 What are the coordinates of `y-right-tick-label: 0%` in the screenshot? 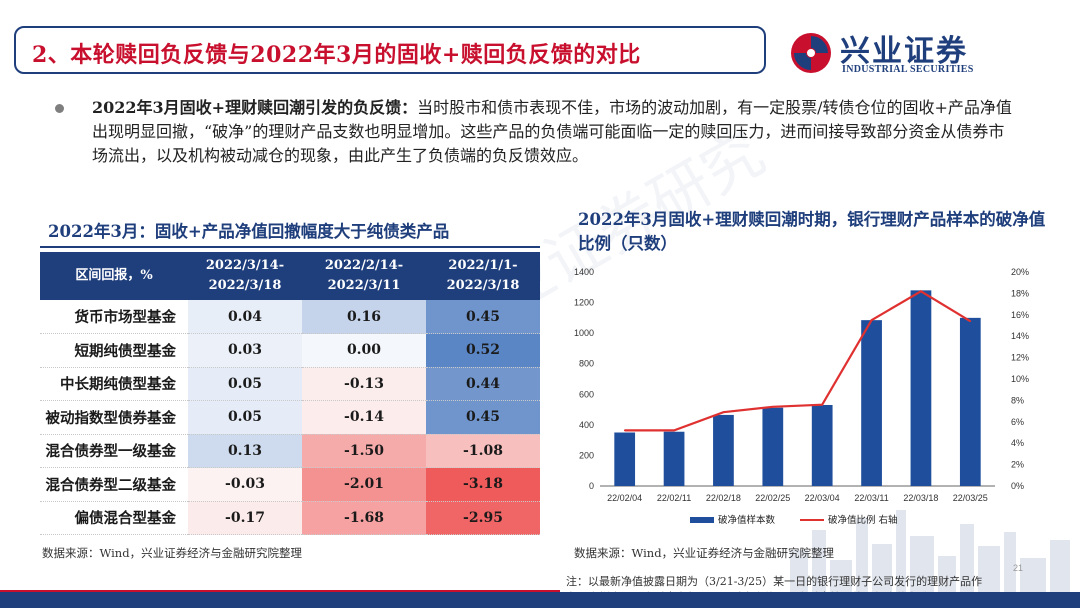 It's located at (1017, 486).